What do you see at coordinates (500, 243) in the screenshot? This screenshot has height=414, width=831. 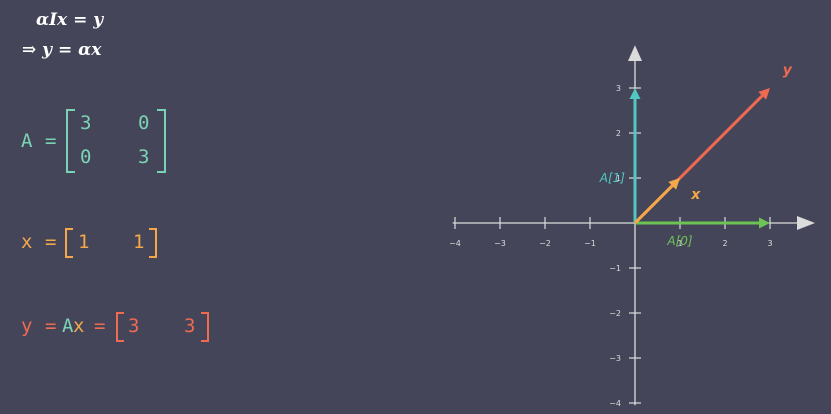 I see `x-tick-label: −3` at bounding box center [500, 243].